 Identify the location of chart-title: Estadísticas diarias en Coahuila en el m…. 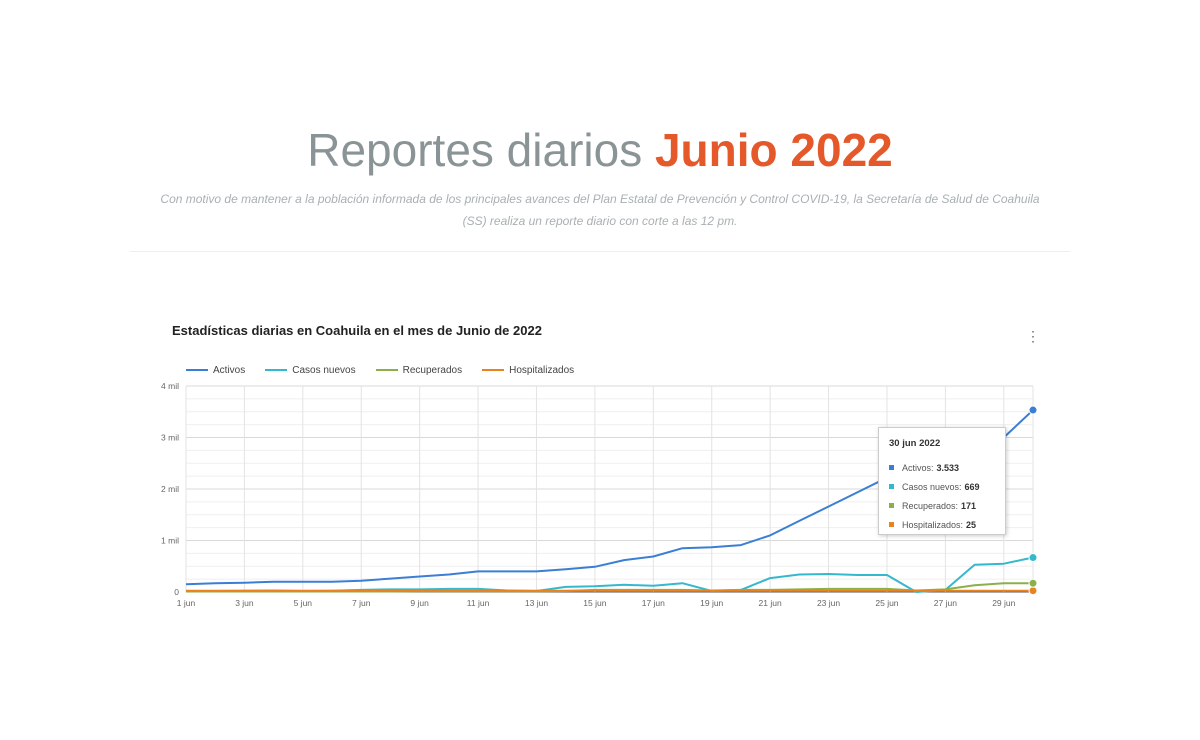
(357, 330).